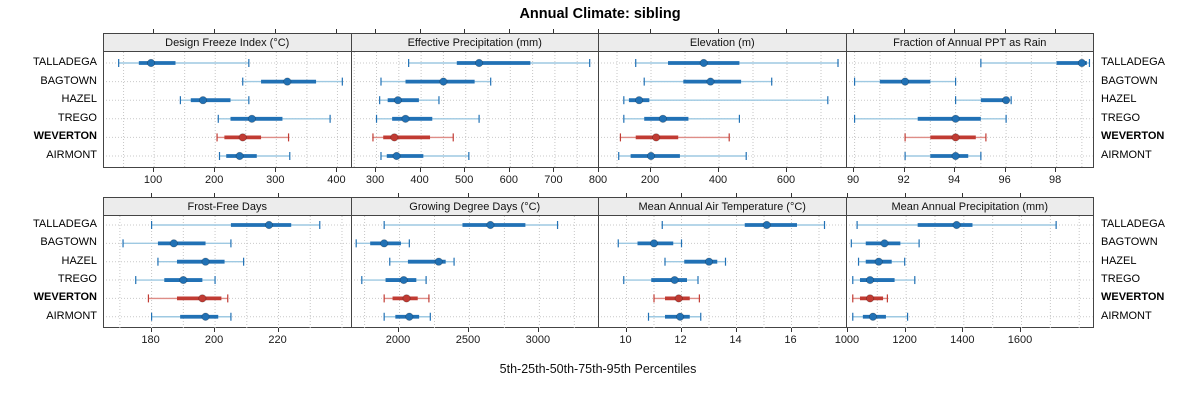  Describe the element at coordinates (904, 340) in the screenshot. I see `axis-tick-label: 1200` at that location.